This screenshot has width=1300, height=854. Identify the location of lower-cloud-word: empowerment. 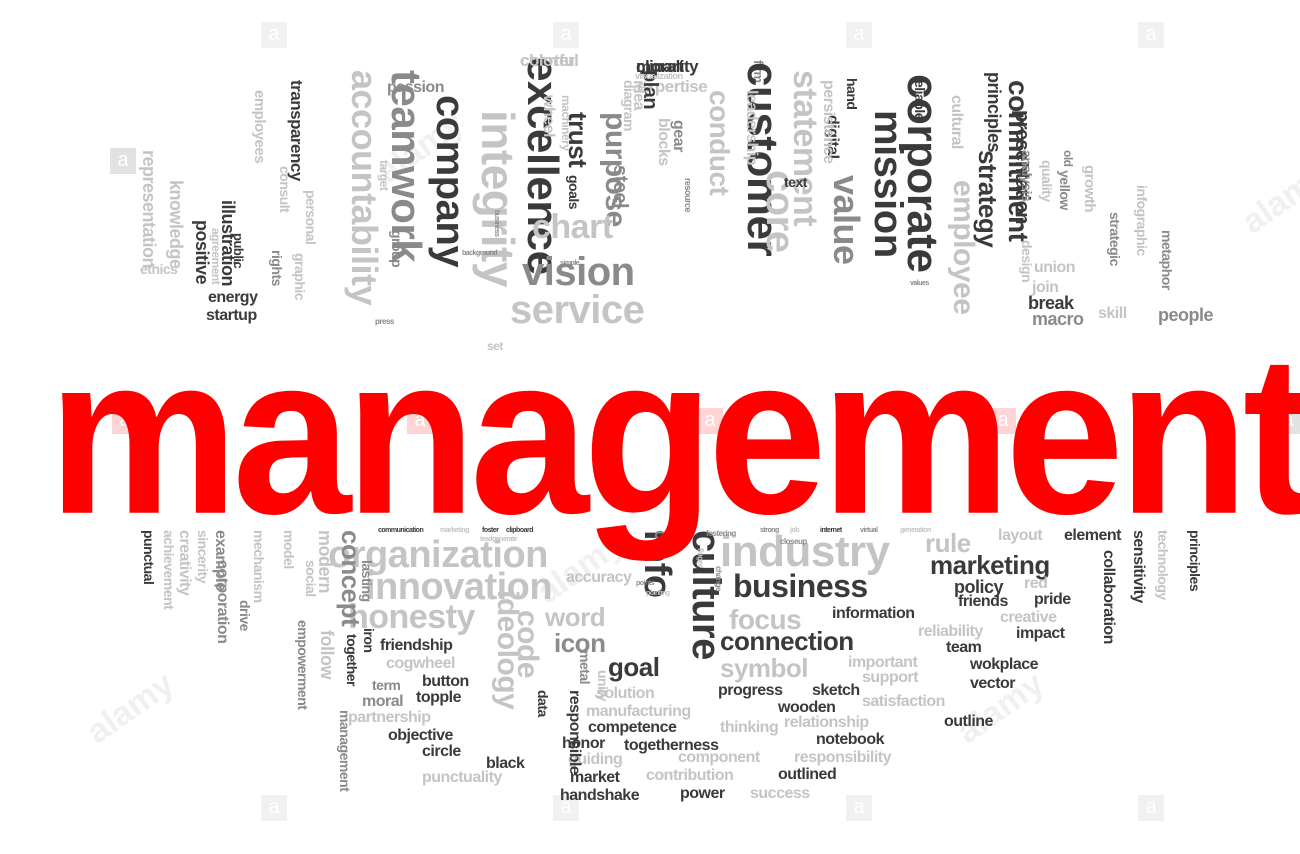
(303, 665).